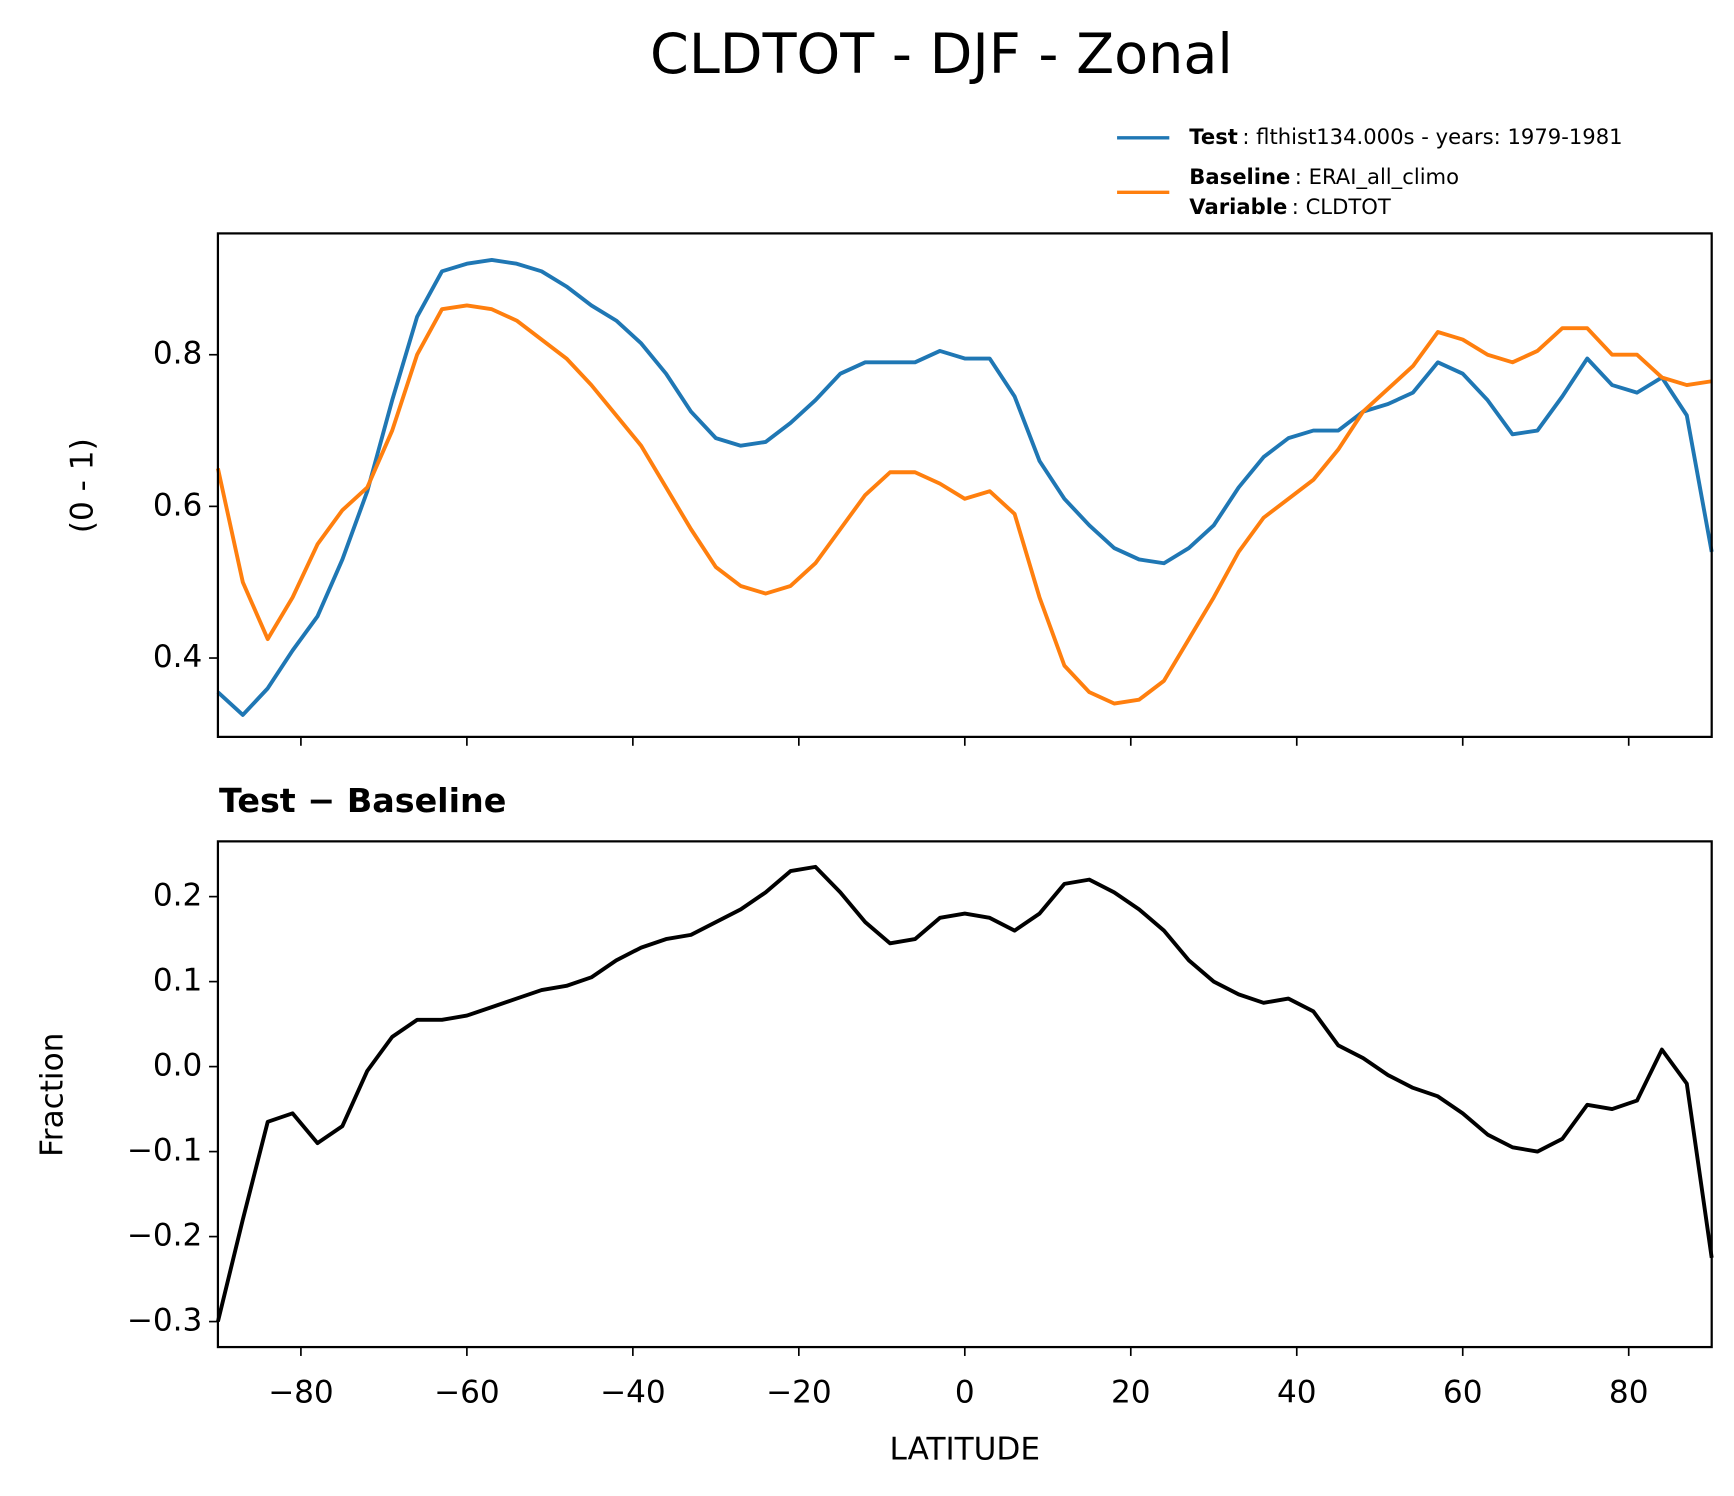 This screenshot has width=1734, height=1496. Describe the element at coordinates (467, 1393) in the screenshot. I see `x-tick-label: −60` at that location.